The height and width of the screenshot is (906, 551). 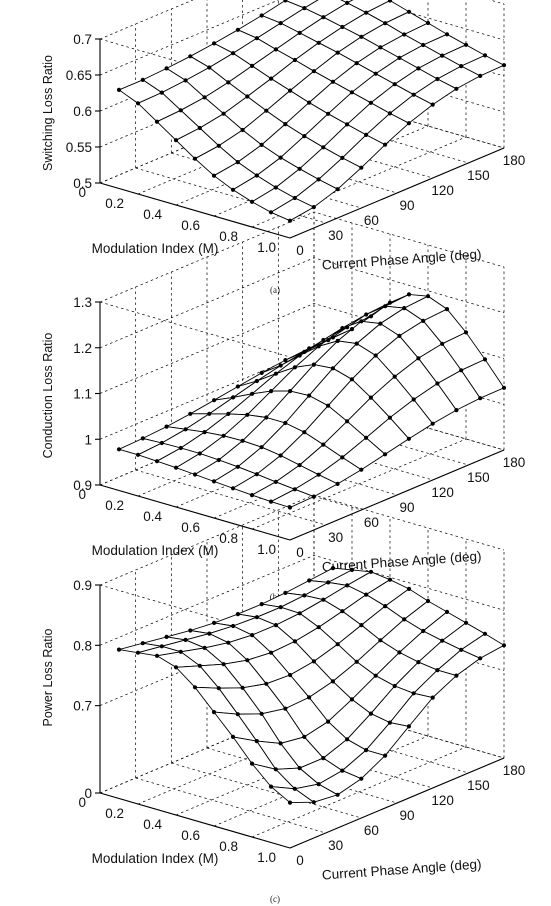 I want to click on z-axis-title: Conduction Loss Ratio, so click(x=48, y=396).